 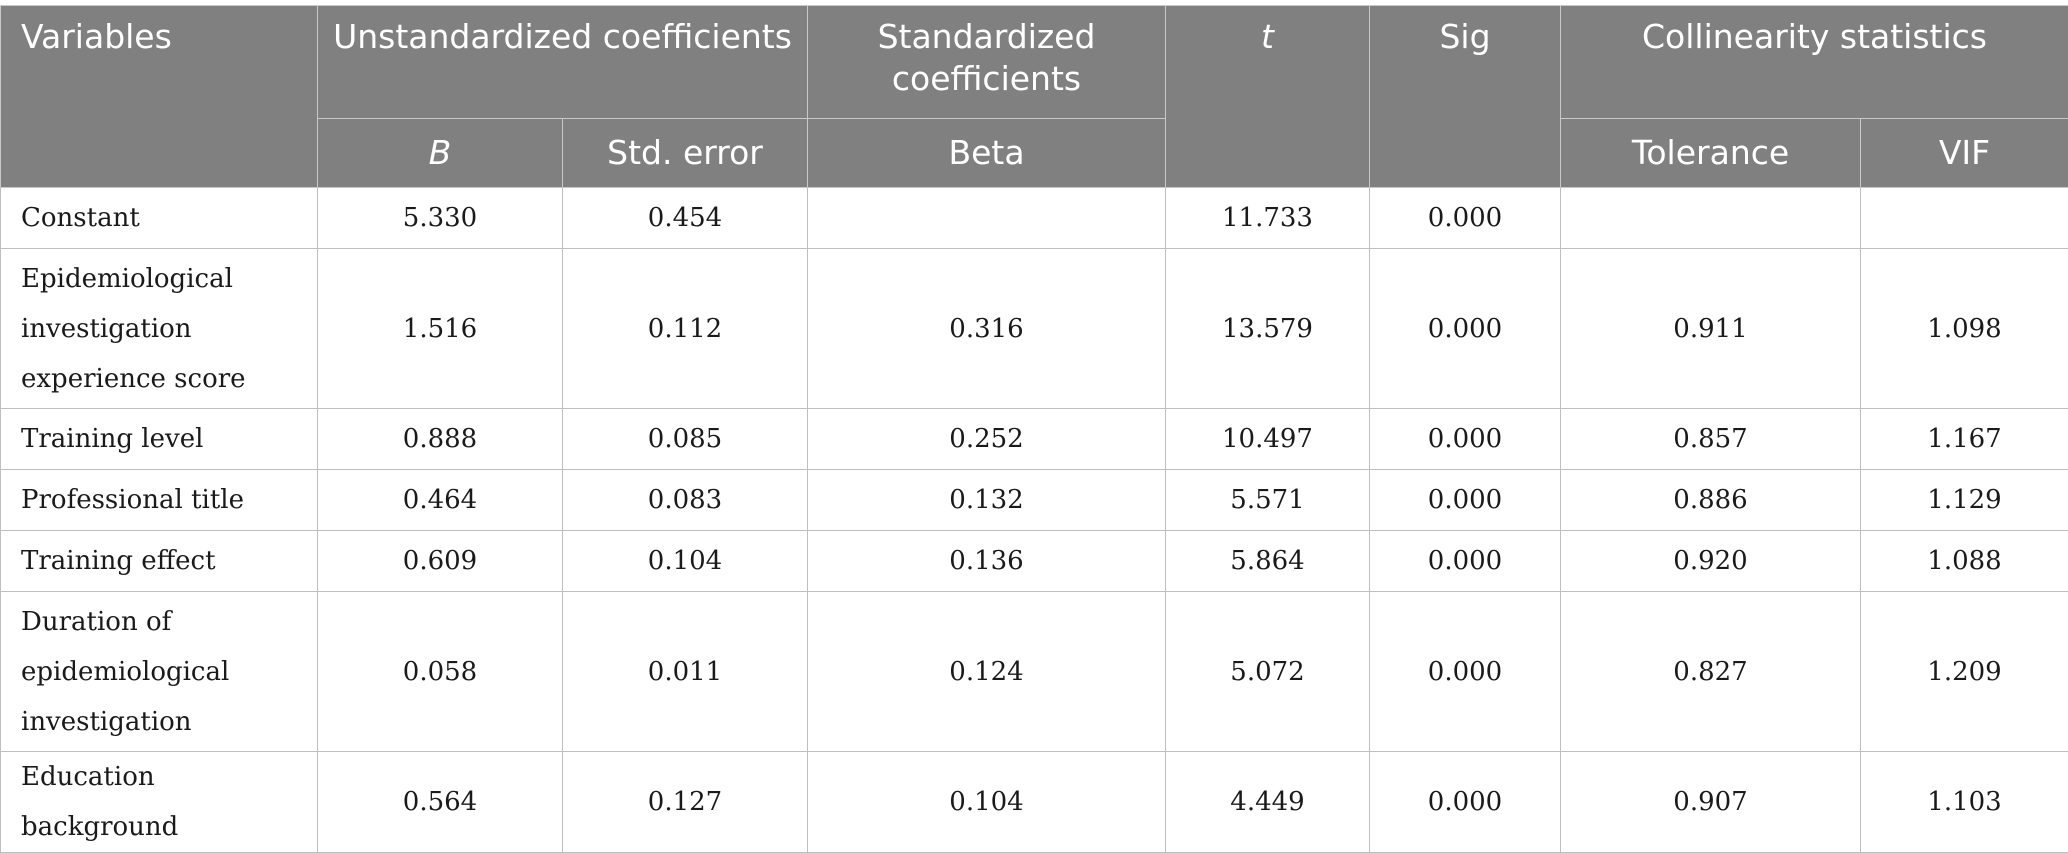 What do you see at coordinates (987, 672) in the screenshot?
I see `cell-beta: 0.124` at bounding box center [987, 672].